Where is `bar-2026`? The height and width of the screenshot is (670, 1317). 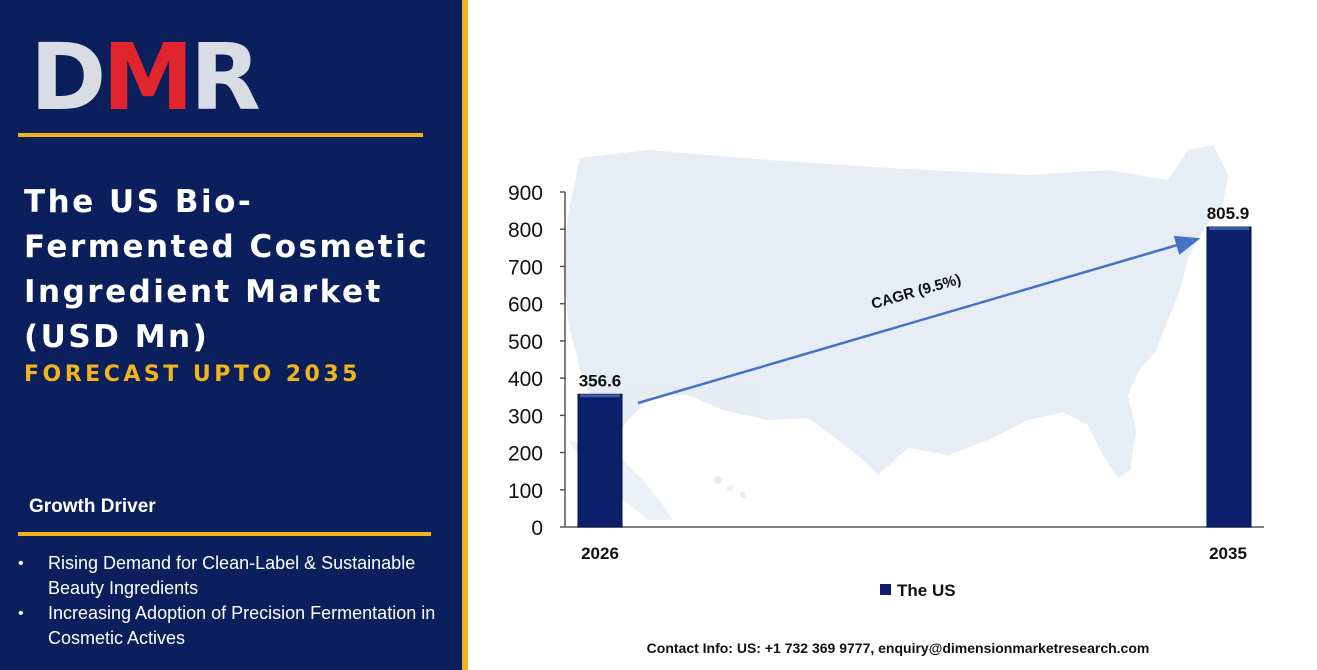 bar-2026 is located at coordinates (600, 460).